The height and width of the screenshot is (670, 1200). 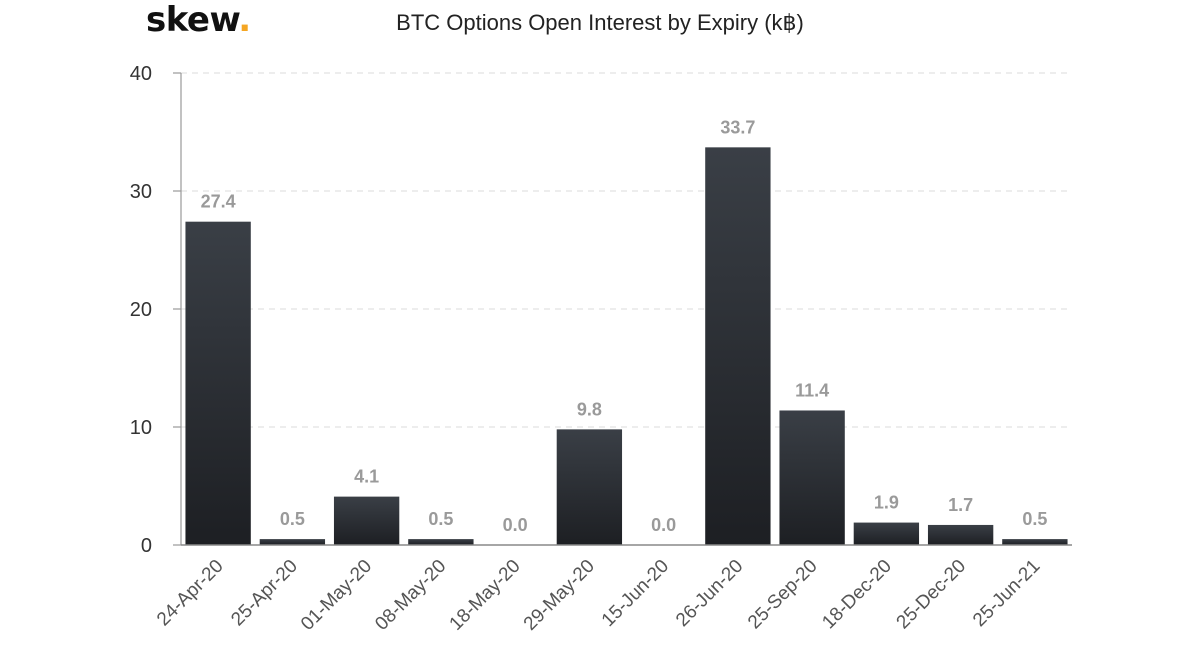 I want to click on data-label: 4.1, so click(x=366, y=477).